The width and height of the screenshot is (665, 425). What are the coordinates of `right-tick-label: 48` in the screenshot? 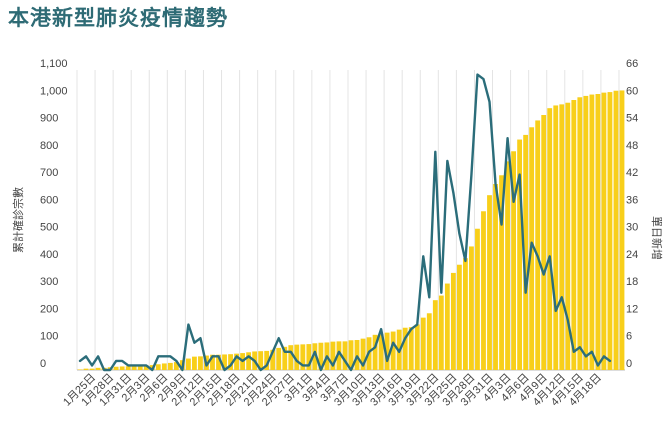 It's located at (632, 146).